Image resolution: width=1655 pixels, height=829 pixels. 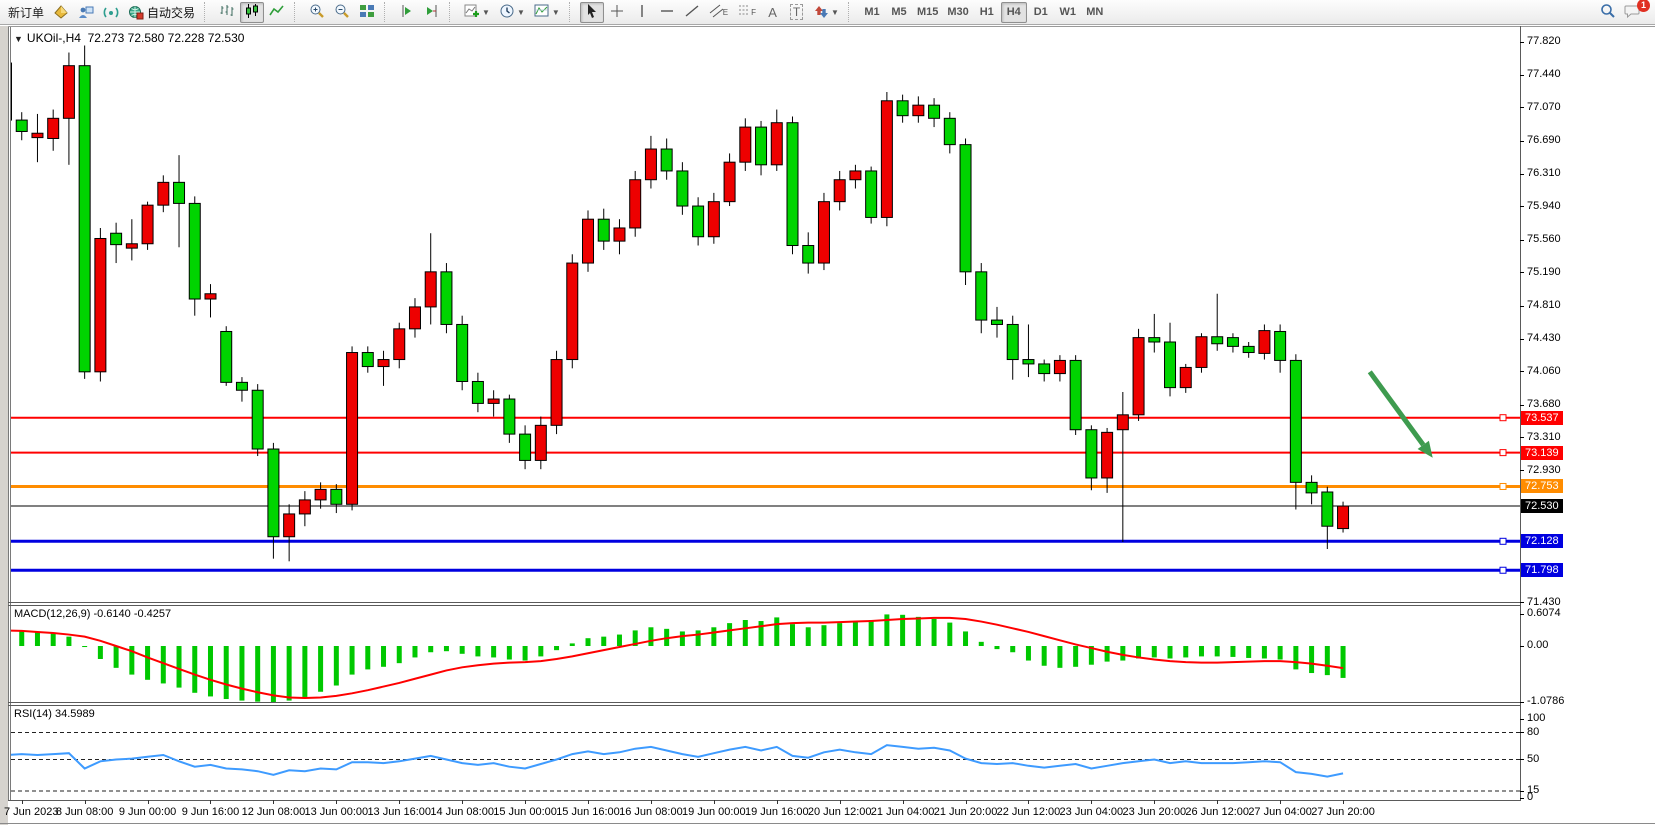 I want to click on accounts-button, so click(x=86, y=12).